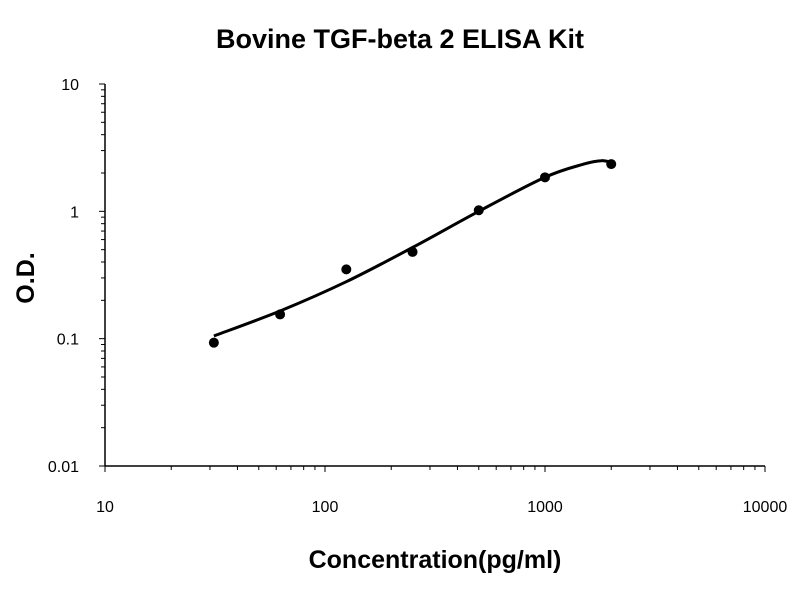 This screenshot has width=800, height=600. What do you see at coordinates (545, 507) in the screenshot?
I see `x-tick-label: 1000` at bounding box center [545, 507].